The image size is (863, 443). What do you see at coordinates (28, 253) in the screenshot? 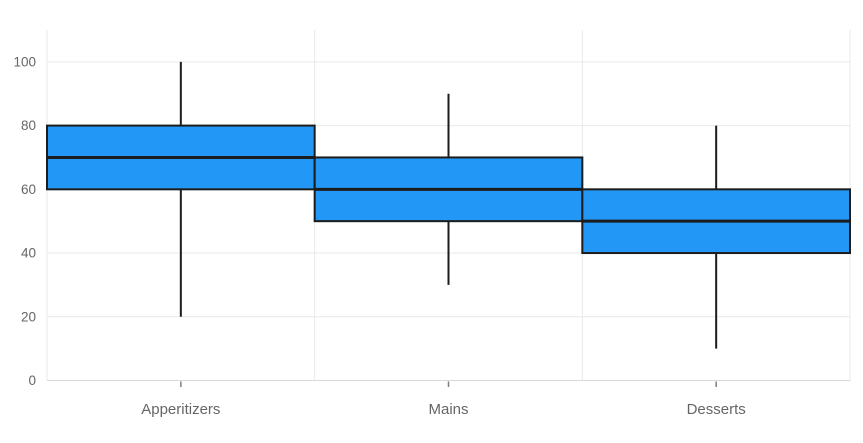
I see `y-axis-tick-label: 40` at bounding box center [28, 253].